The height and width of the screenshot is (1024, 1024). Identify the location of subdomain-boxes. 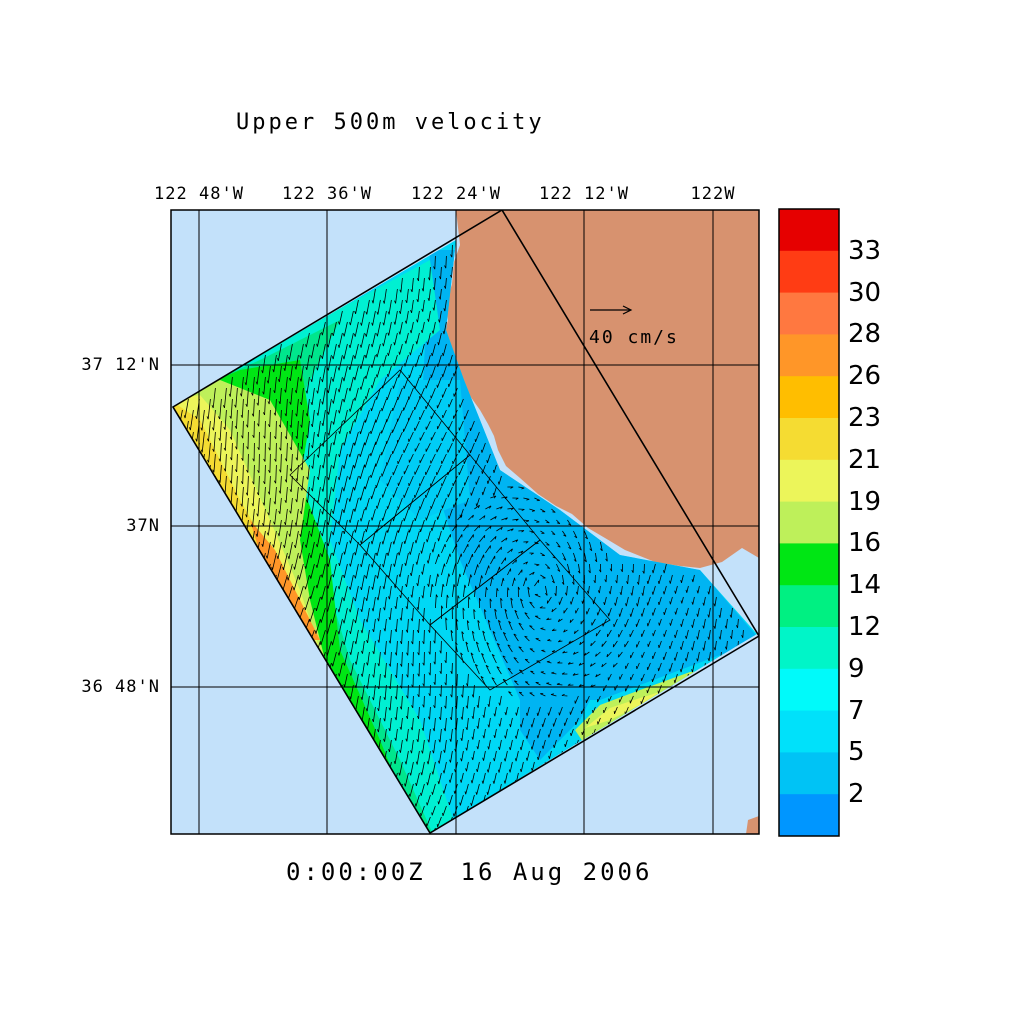
(450, 530).